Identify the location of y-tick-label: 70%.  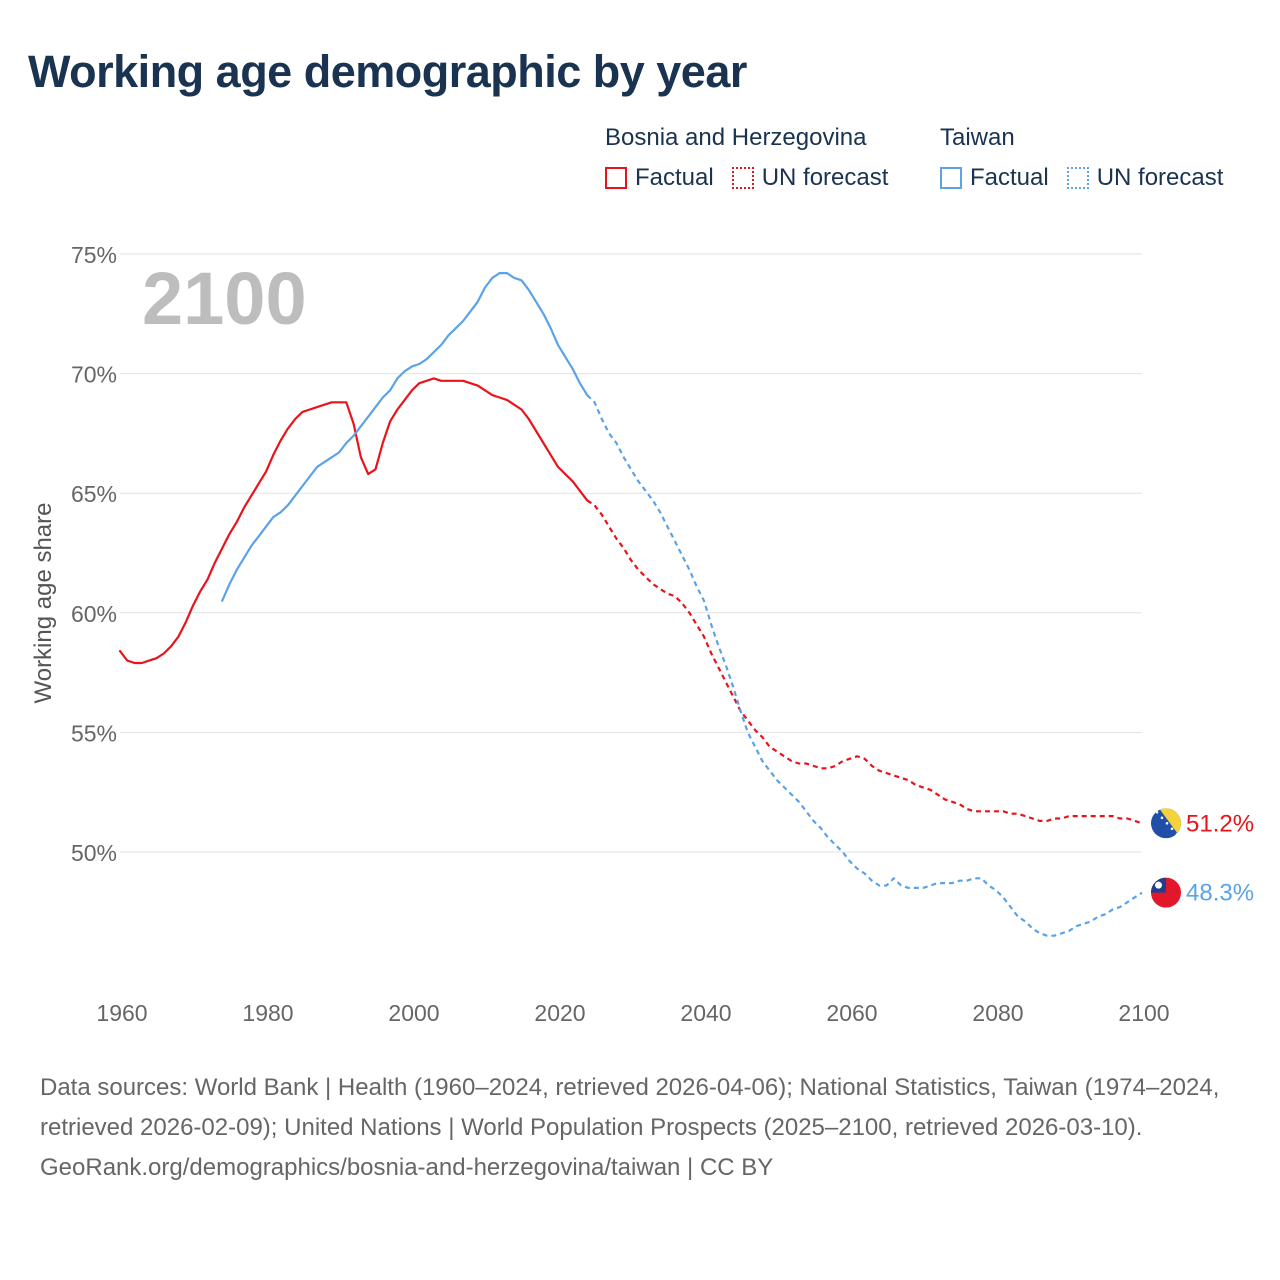
(94, 375).